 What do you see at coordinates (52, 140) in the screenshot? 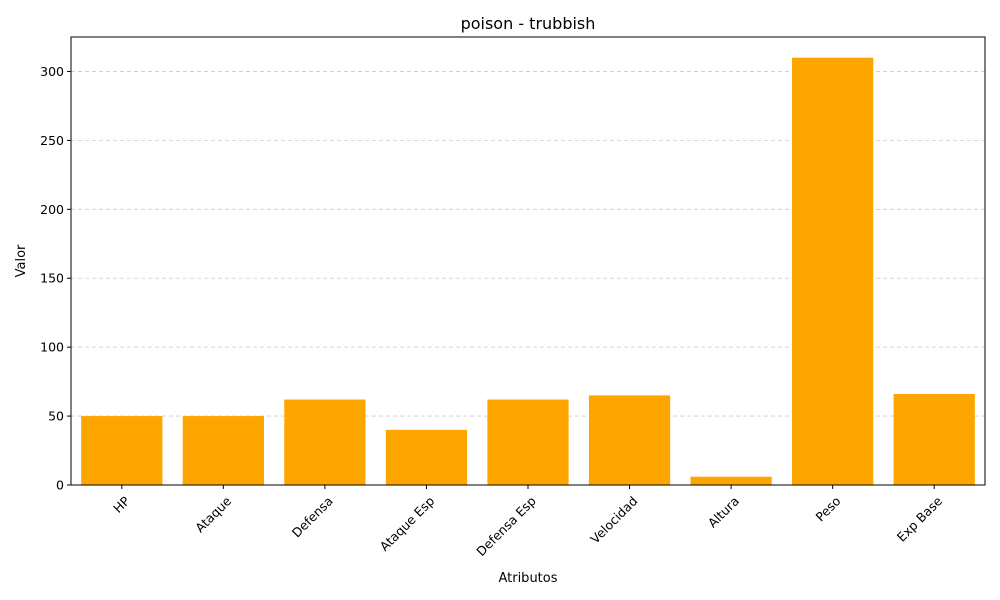
I see `y-tick-label: 250` at bounding box center [52, 140].